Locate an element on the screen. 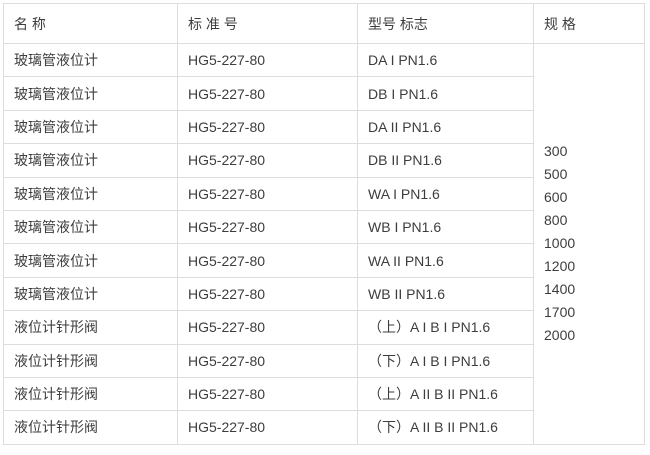 This screenshot has width=650, height=455. table-row: 液位计针形阀 HG5-227-80 （上）A II B II PN1.6 is located at coordinates (324, 394).